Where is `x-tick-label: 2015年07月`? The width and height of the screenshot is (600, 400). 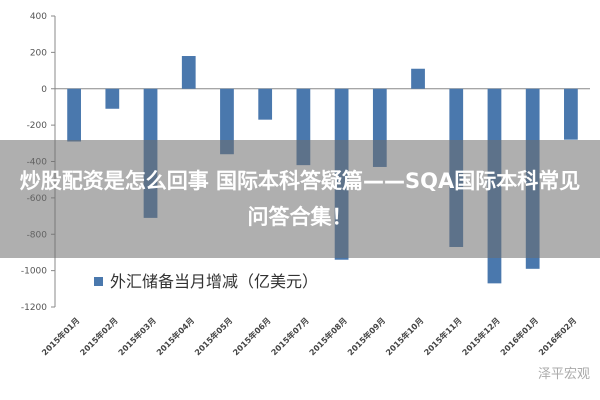
x-tick-label: 2015年07月 is located at coordinates (290, 336).